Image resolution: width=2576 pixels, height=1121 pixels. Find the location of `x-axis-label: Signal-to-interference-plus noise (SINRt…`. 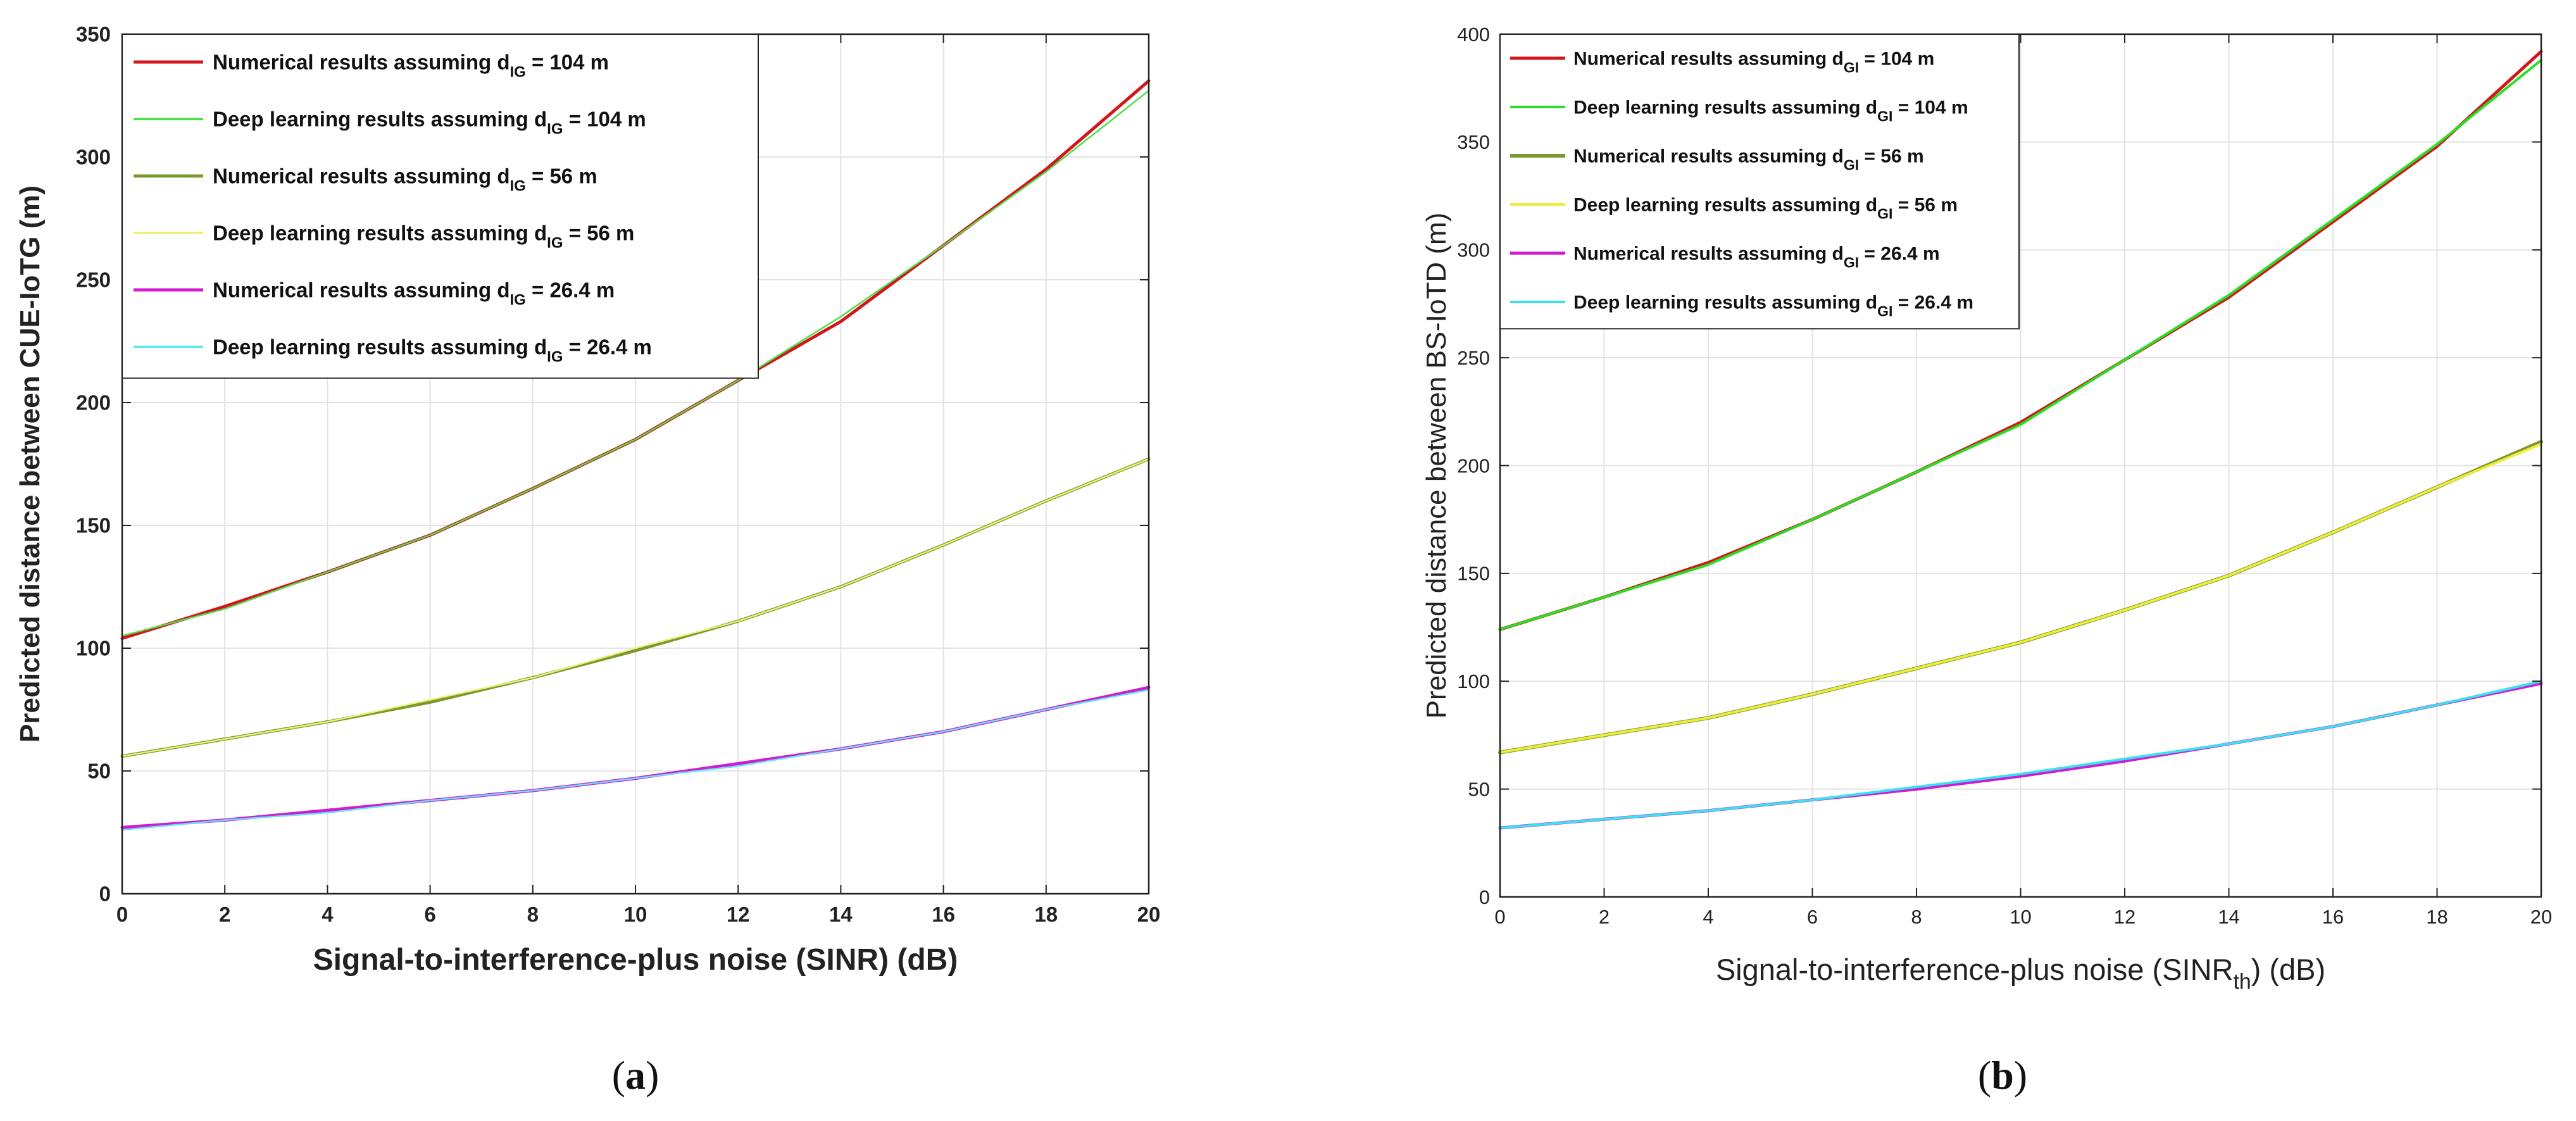

x-axis-label: Signal-to-interference-plus noise (SINRt… is located at coordinates (2020, 973).